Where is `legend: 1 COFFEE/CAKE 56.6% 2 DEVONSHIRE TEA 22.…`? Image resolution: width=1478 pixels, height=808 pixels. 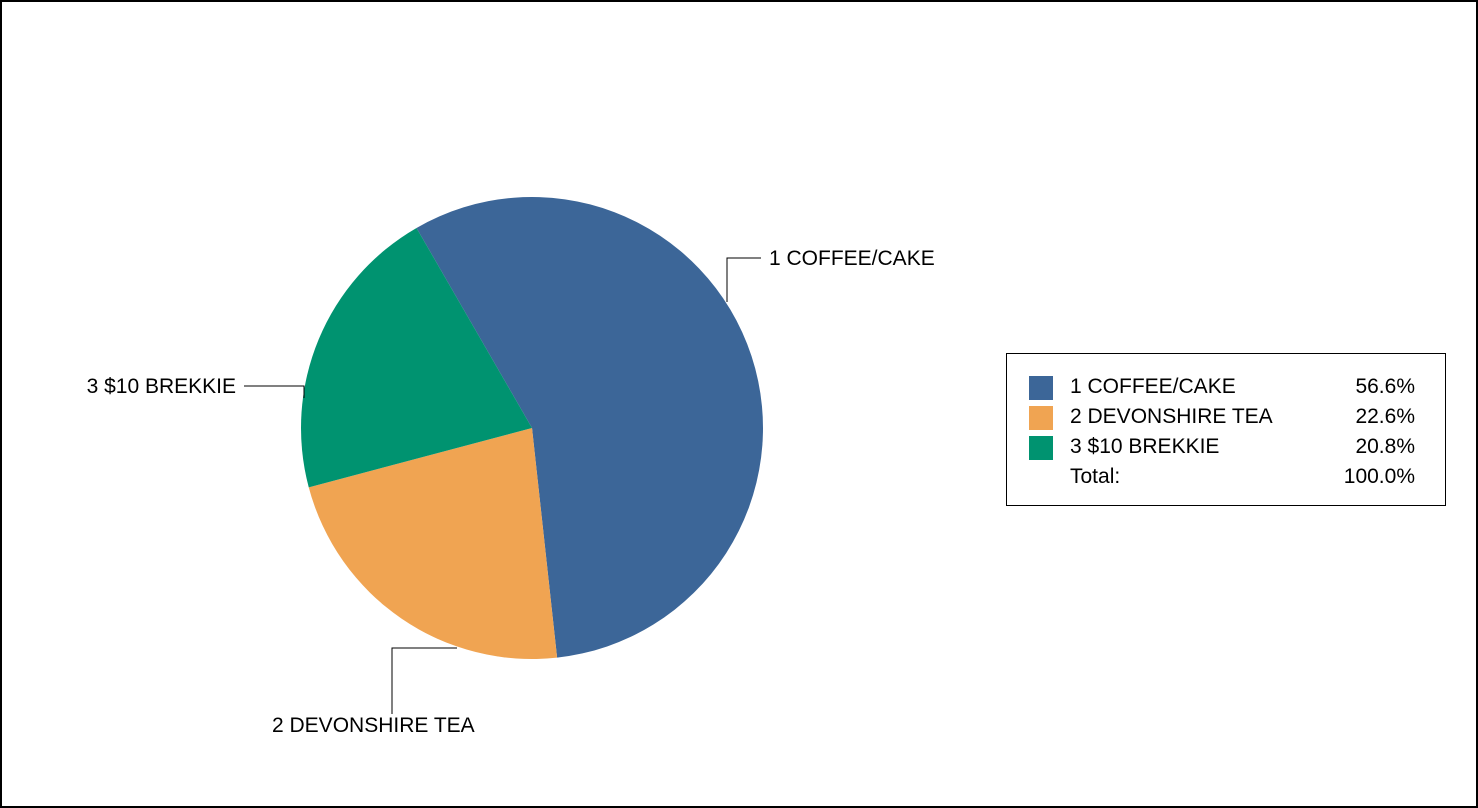 legend: 1 COFFEE/CAKE 56.6% 2 DEVONSHIRE TEA 22.… is located at coordinates (1226, 429).